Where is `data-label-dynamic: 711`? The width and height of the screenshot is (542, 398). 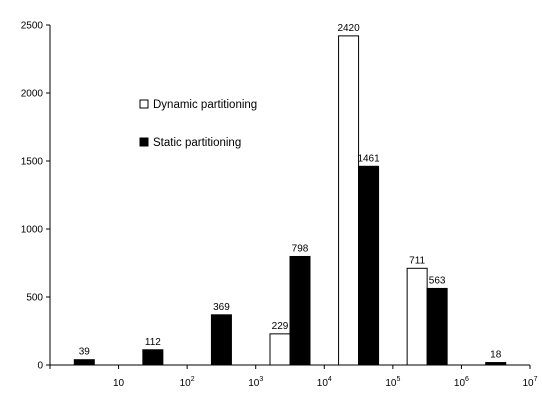 data-label-dynamic: 711 is located at coordinates (417, 260).